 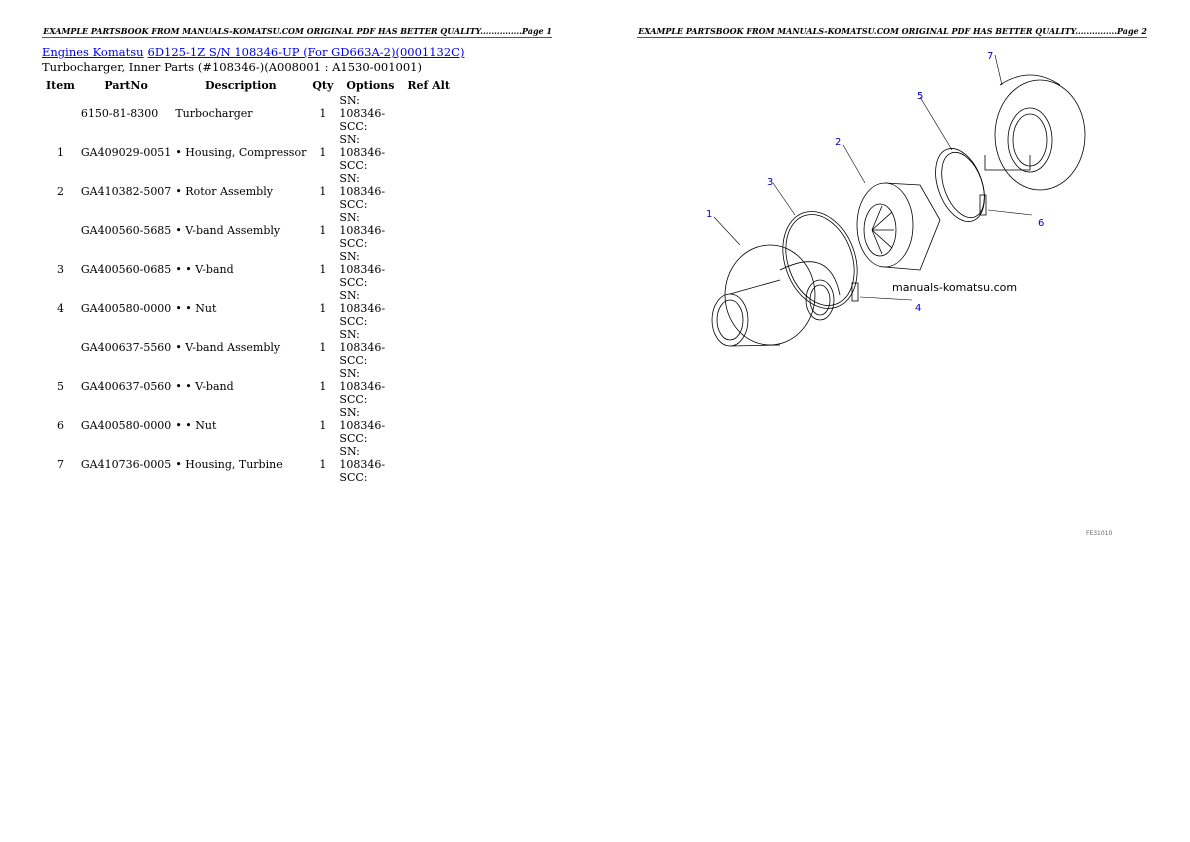 What do you see at coordinates (428, 85) in the screenshot?
I see `column-header: Ref Alt` at bounding box center [428, 85].